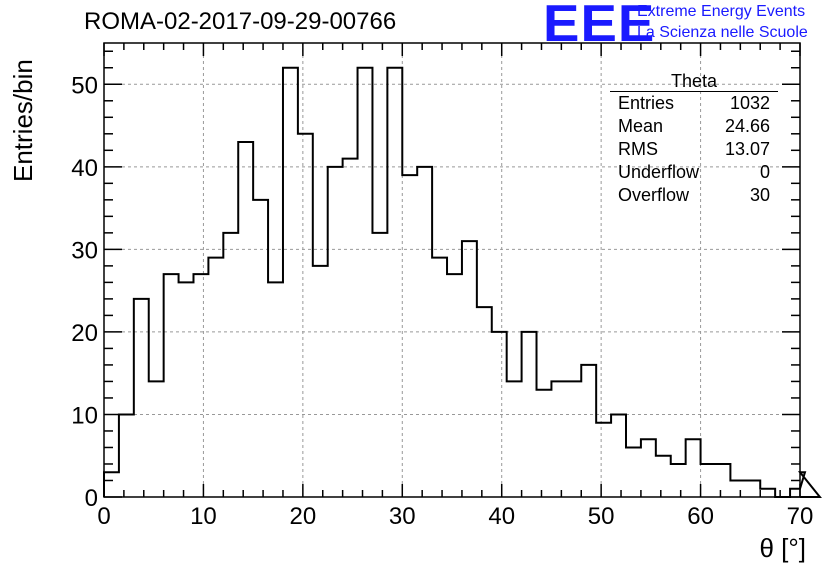 The image size is (836, 572). I want to click on y-tick-label: 30, so click(84, 250).